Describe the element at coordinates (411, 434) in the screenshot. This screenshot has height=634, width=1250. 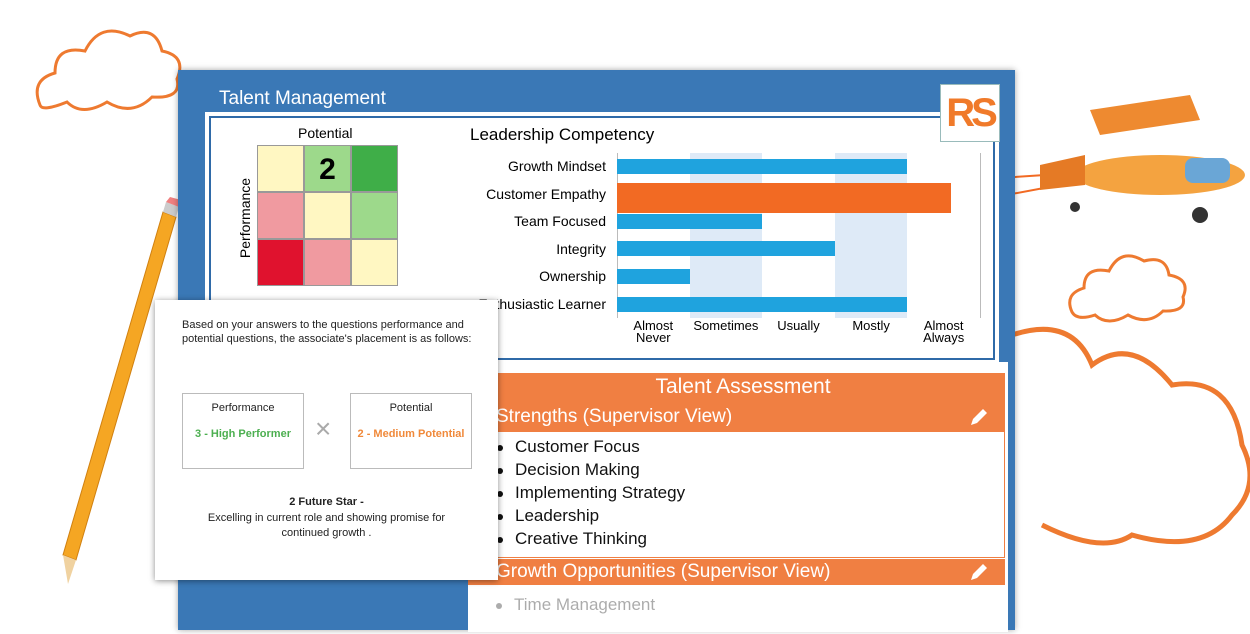
I see `potential-value: 2 - Medium Potential` at that location.